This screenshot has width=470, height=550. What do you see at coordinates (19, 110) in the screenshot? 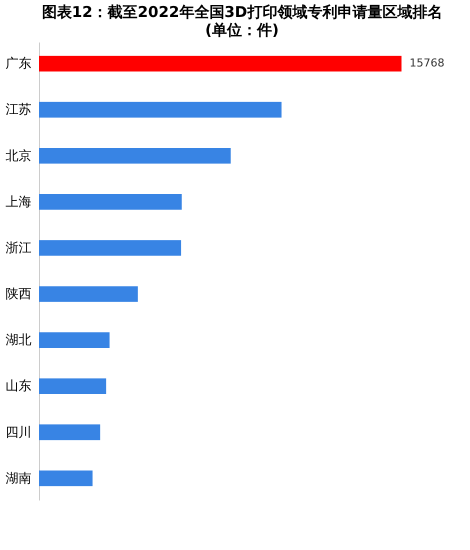
I see `y-tick-label: 江苏` at bounding box center [19, 110].